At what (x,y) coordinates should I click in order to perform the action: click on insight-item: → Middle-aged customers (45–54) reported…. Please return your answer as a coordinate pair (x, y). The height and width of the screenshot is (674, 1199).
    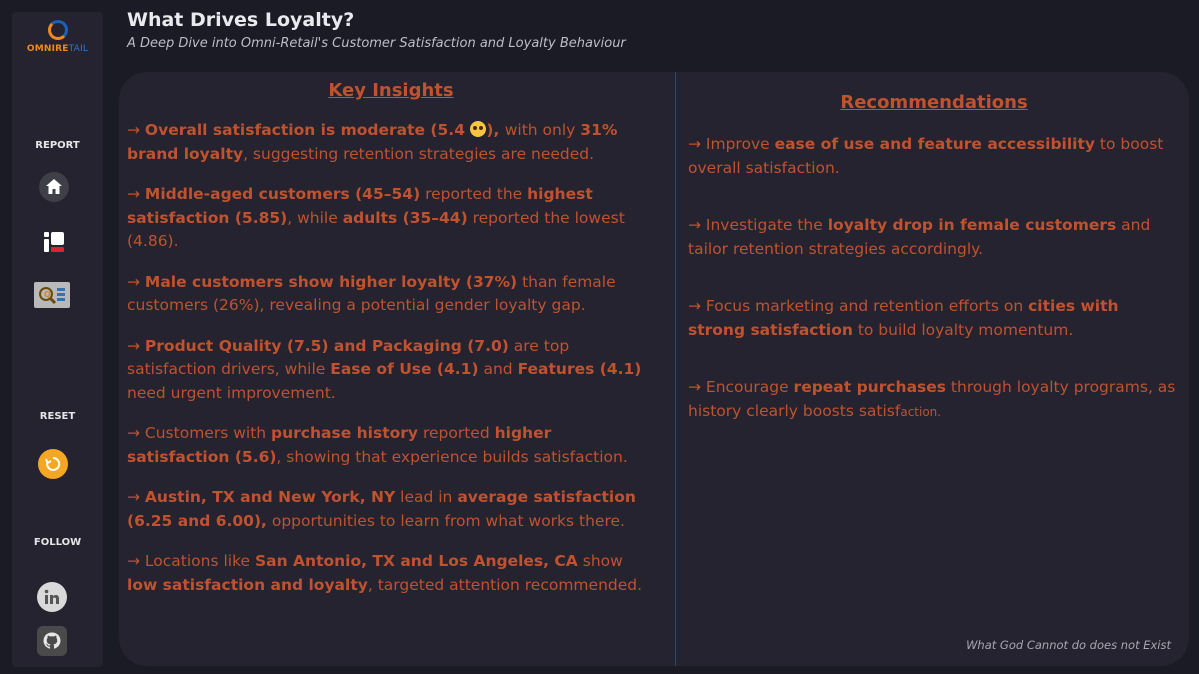
    Looking at the image, I should click on (376, 217).